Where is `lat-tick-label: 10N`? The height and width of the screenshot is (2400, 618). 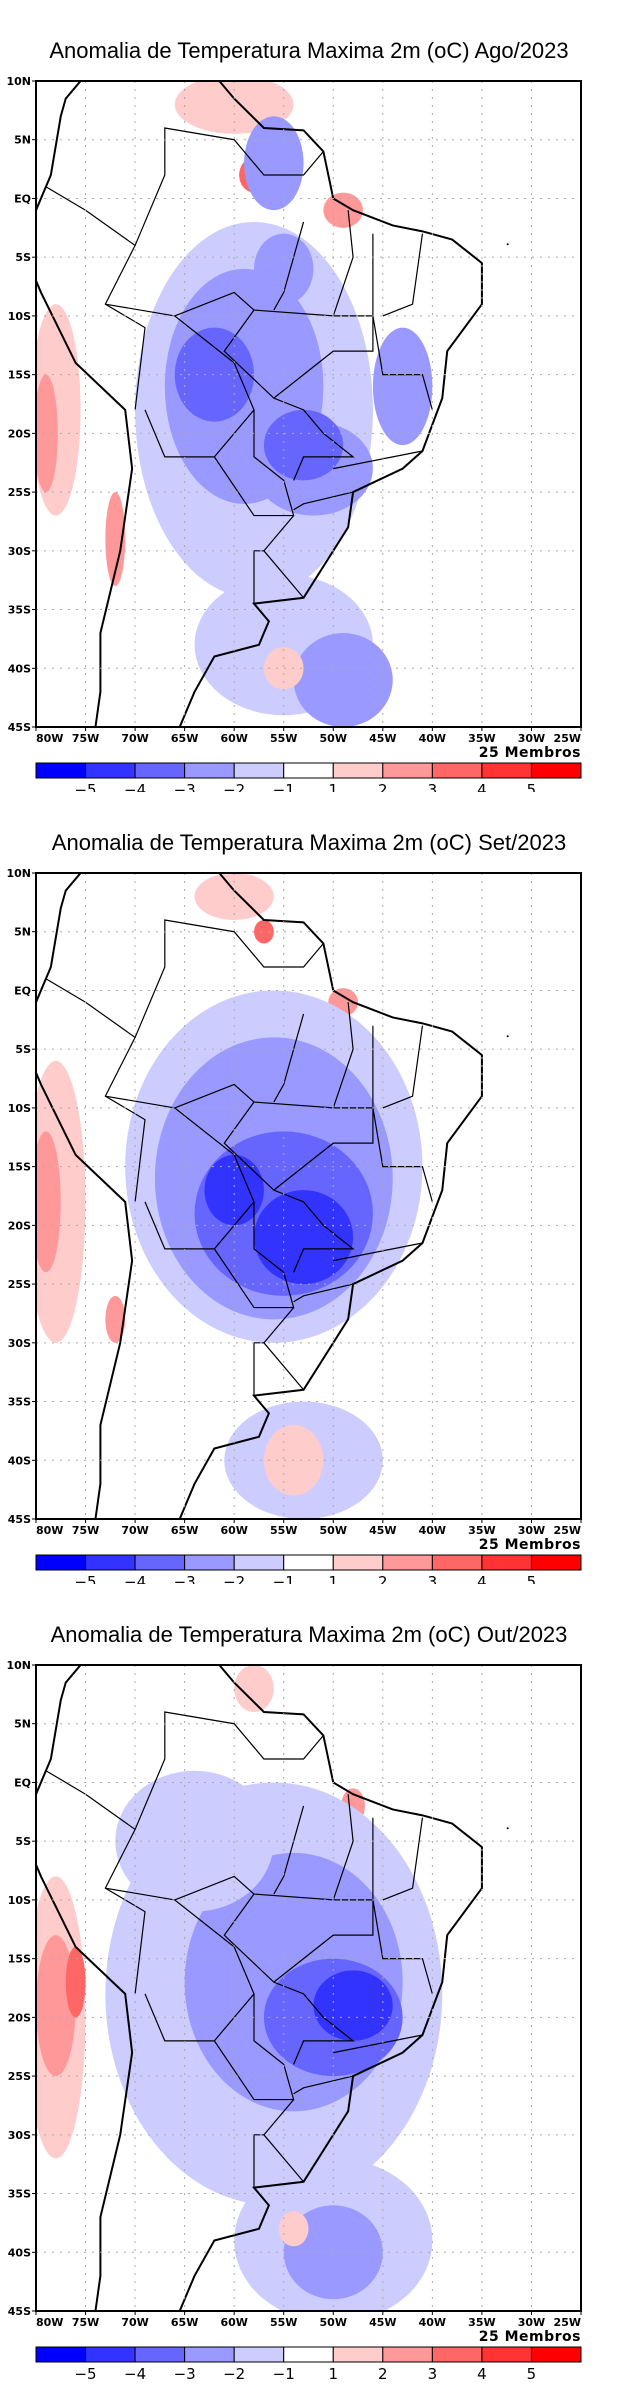 lat-tick-label: 10N is located at coordinates (18, 1665).